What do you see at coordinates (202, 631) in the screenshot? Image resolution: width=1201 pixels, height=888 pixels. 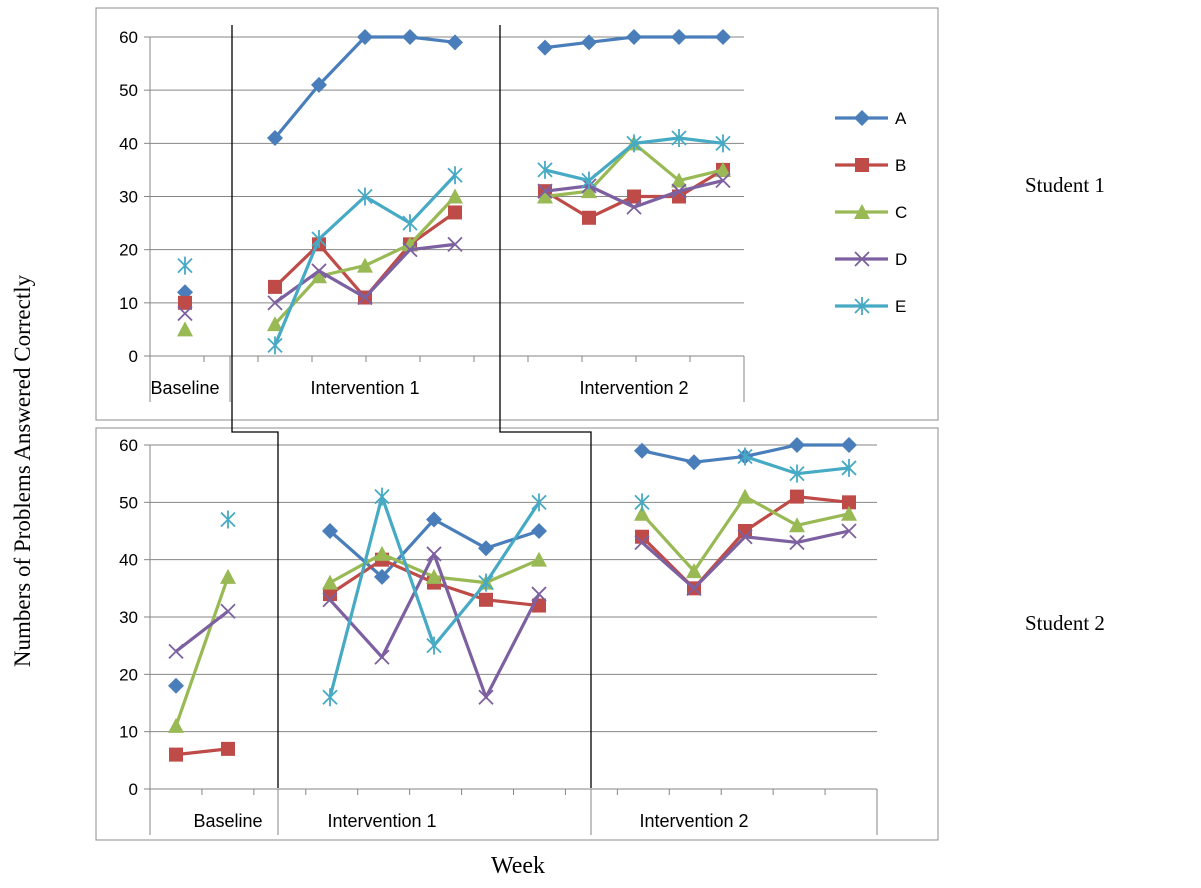 I see `series-line-d` at bounding box center [202, 631].